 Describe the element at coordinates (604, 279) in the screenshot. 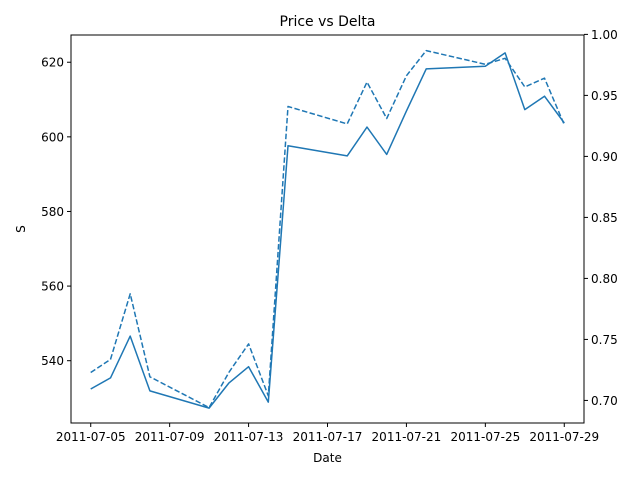

I see `y2-tick-label: 0.80` at that location.